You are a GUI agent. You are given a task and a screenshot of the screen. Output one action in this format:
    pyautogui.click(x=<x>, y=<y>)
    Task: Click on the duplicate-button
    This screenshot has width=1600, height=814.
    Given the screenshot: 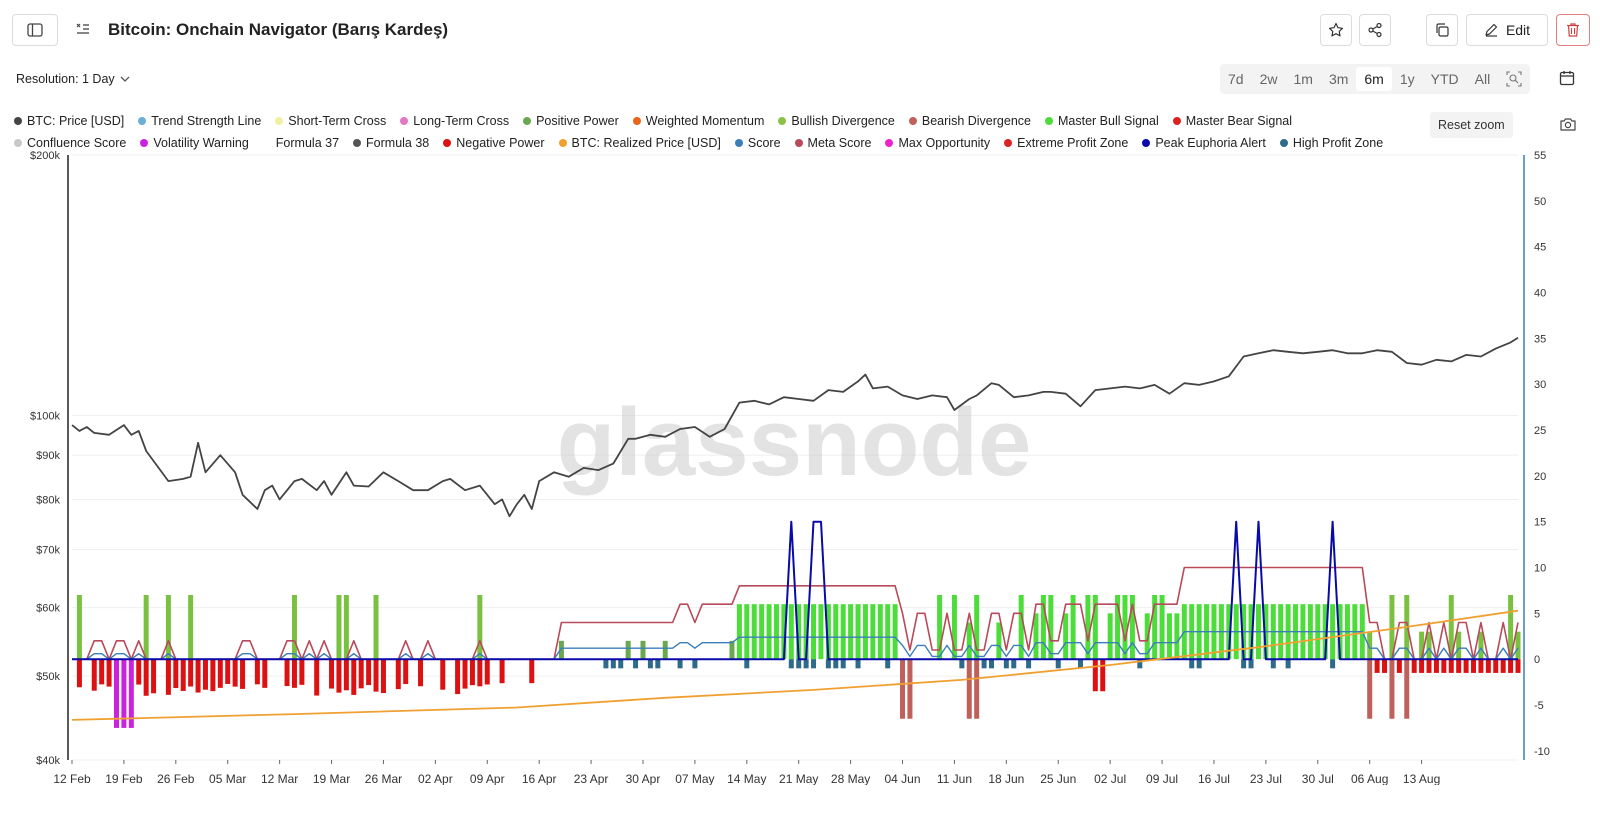 What is the action you would take?
    pyautogui.click(x=1442, y=30)
    